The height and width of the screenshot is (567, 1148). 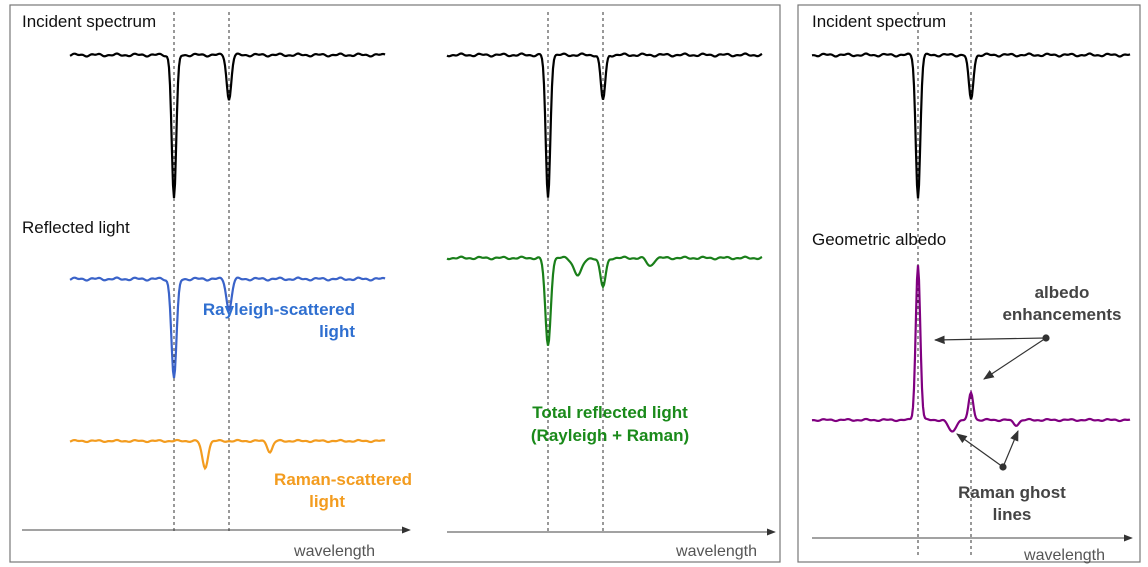 What do you see at coordinates (76, 227) in the screenshot?
I see `title: Reflected light` at bounding box center [76, 227].